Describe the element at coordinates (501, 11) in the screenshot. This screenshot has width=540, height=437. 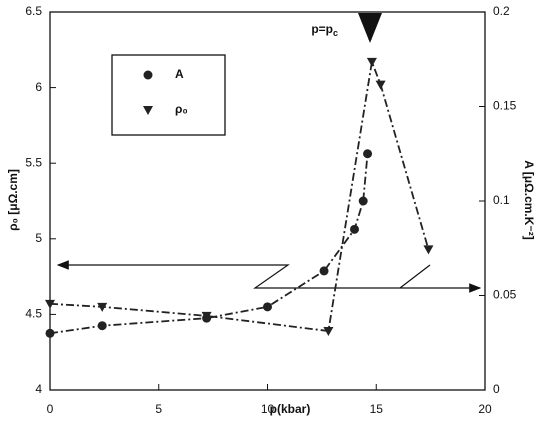
I see `y2-tick-label: 0.2` at that location.